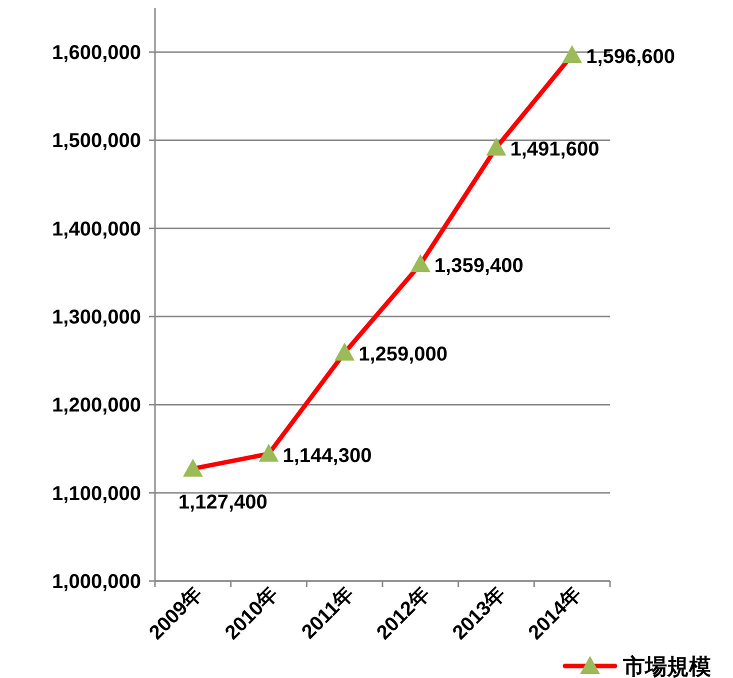 The width and height of the screenshot is (733, 678). Describe the element at coordinates (96, 53) in the screenshot. I see `y-tick-label: 1,600,000` at that location.